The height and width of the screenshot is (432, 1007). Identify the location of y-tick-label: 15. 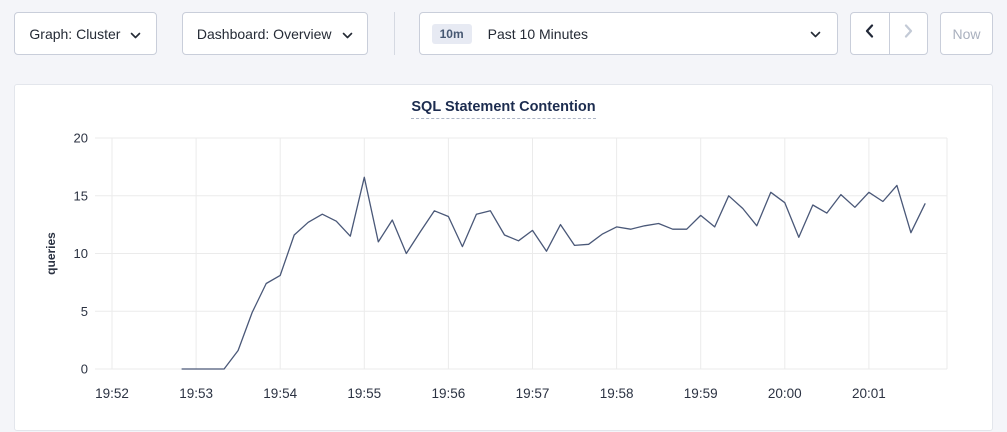
(81, 195).